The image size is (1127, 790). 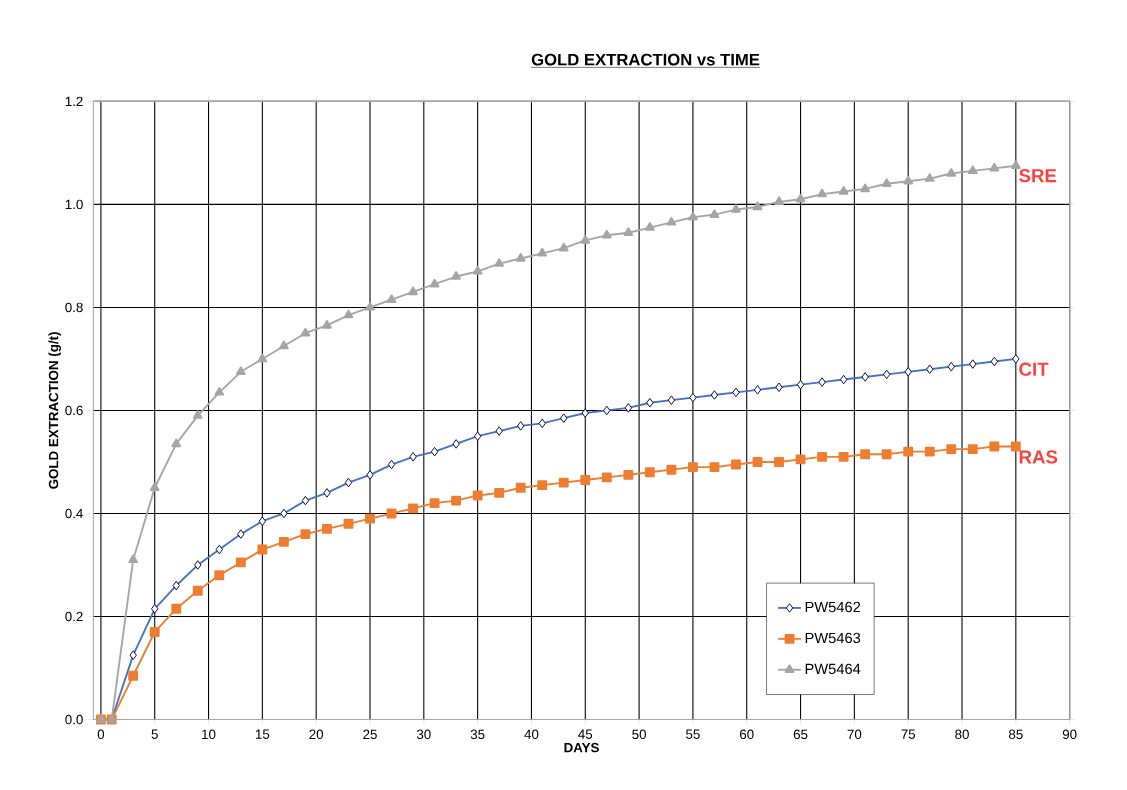 I want to click on x-tick-label: 10, so click(x=209, y=734).